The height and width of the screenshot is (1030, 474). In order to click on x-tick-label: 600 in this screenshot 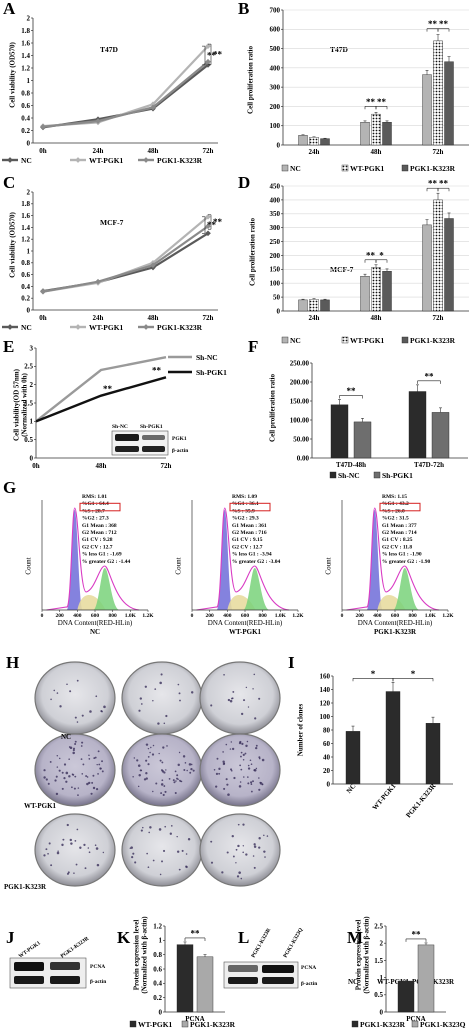, I will do `click(95, 616)`.